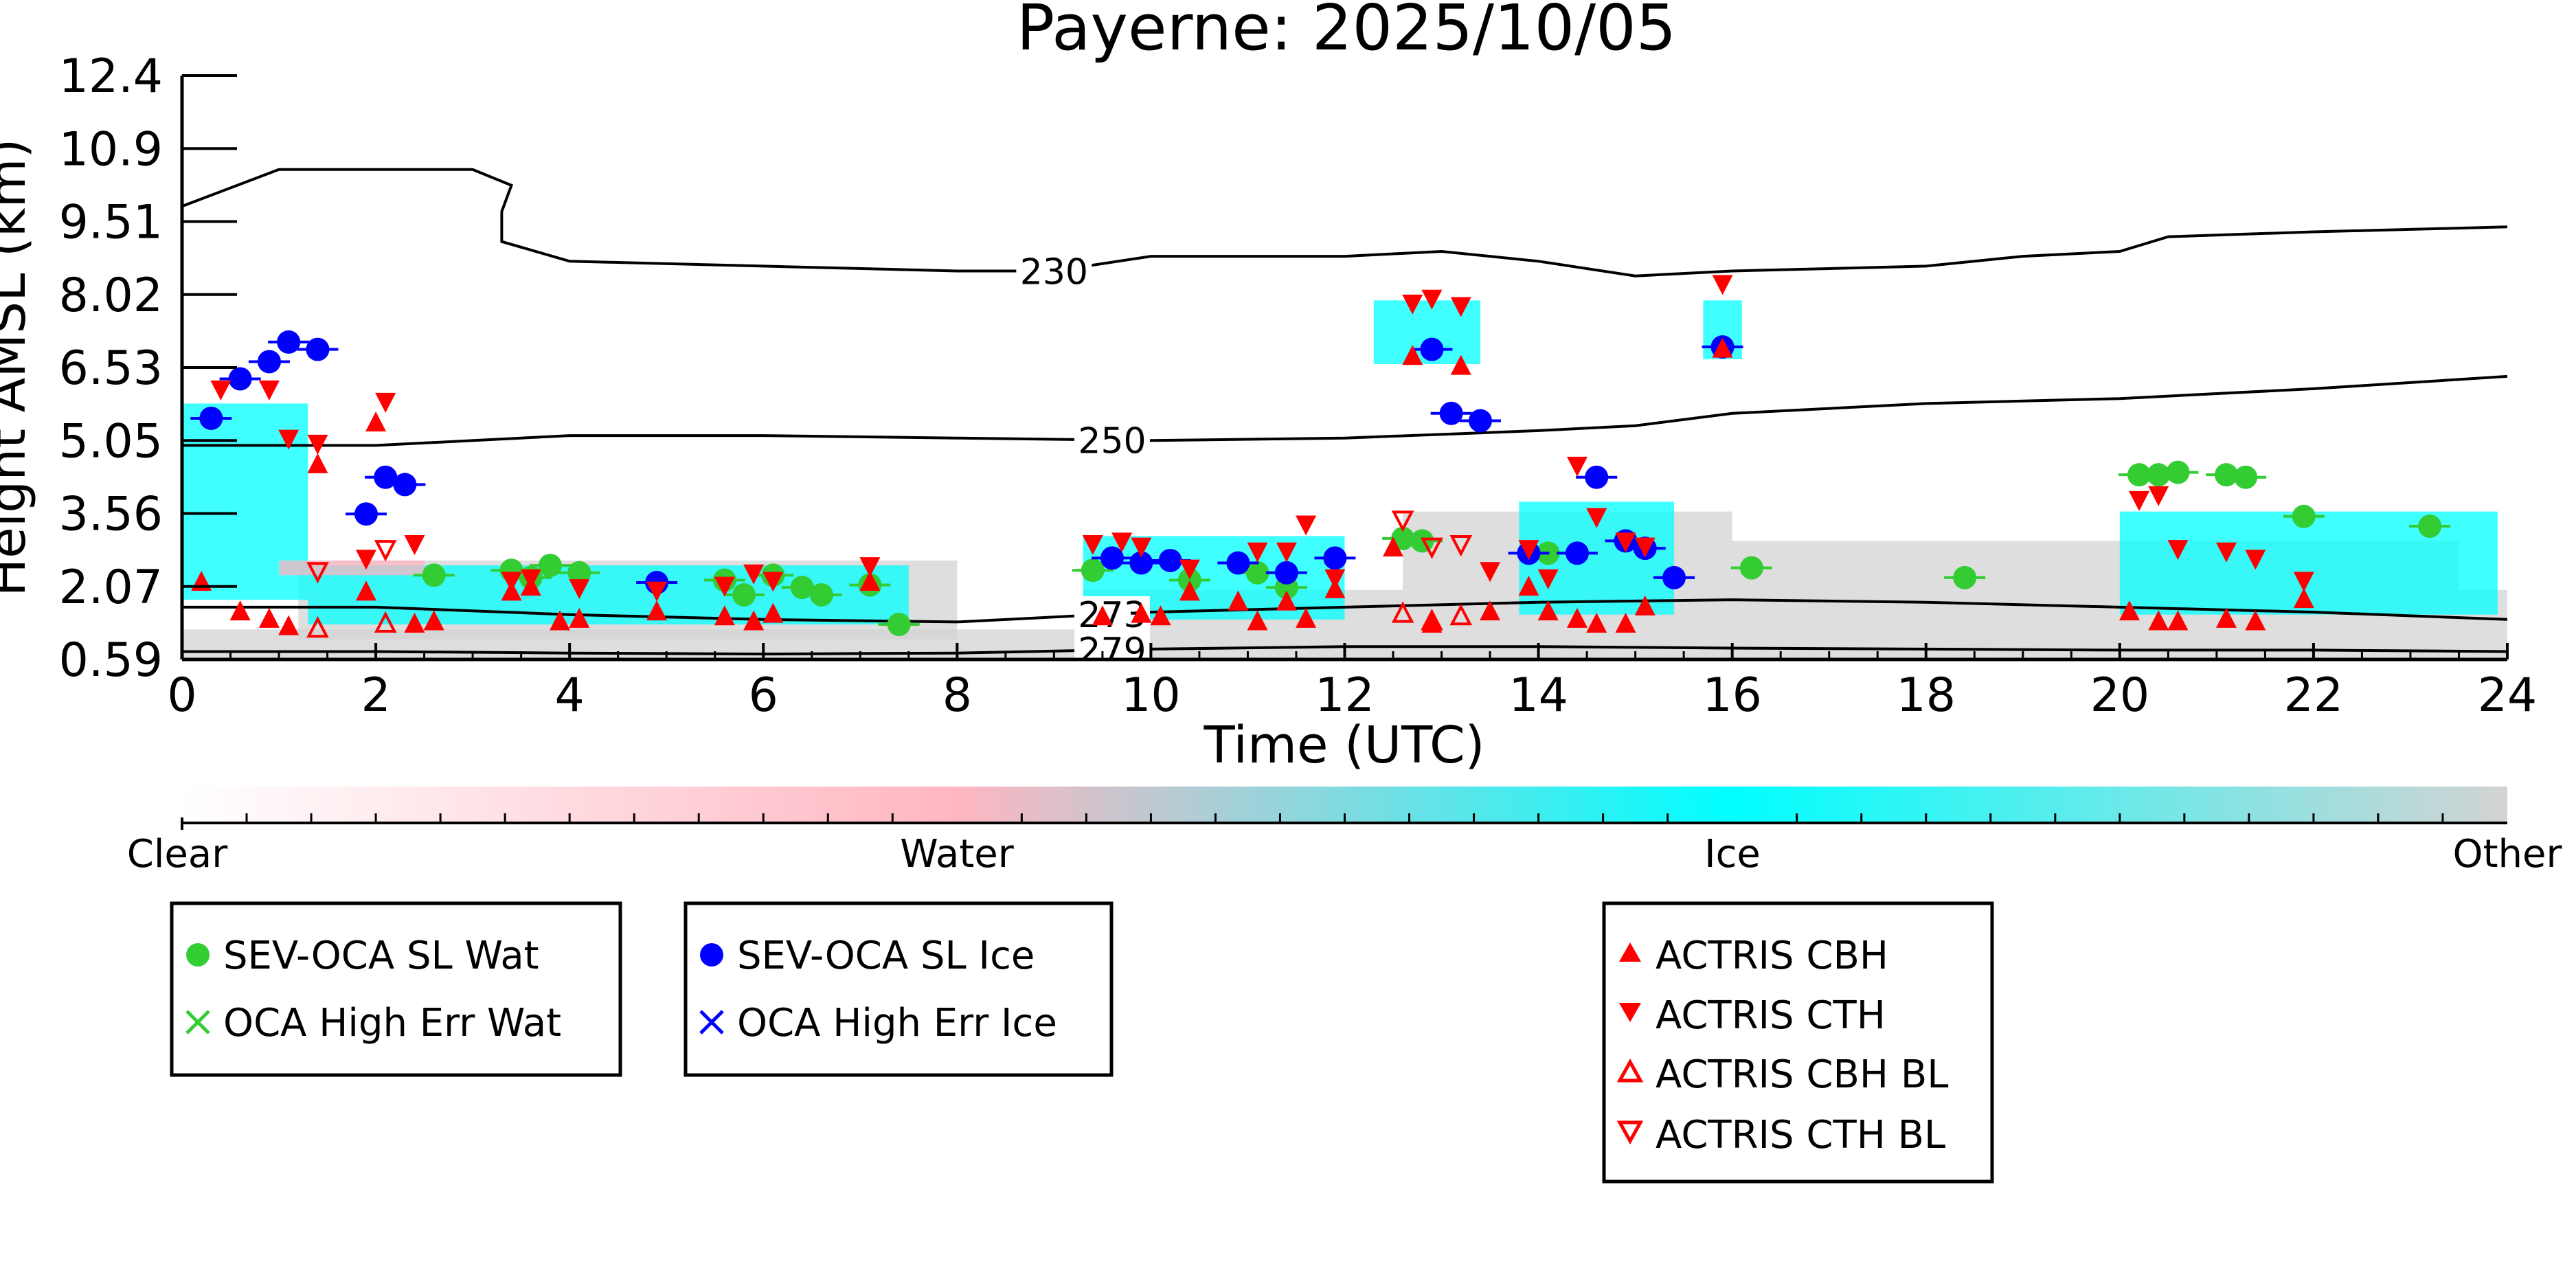 Image resolution: width=2576 pixels, height=1288 pixels. Describe the element at coordinates (1630, 1132) in the screenshot. I see `legend-marker-actris-cth-bl` at that location.